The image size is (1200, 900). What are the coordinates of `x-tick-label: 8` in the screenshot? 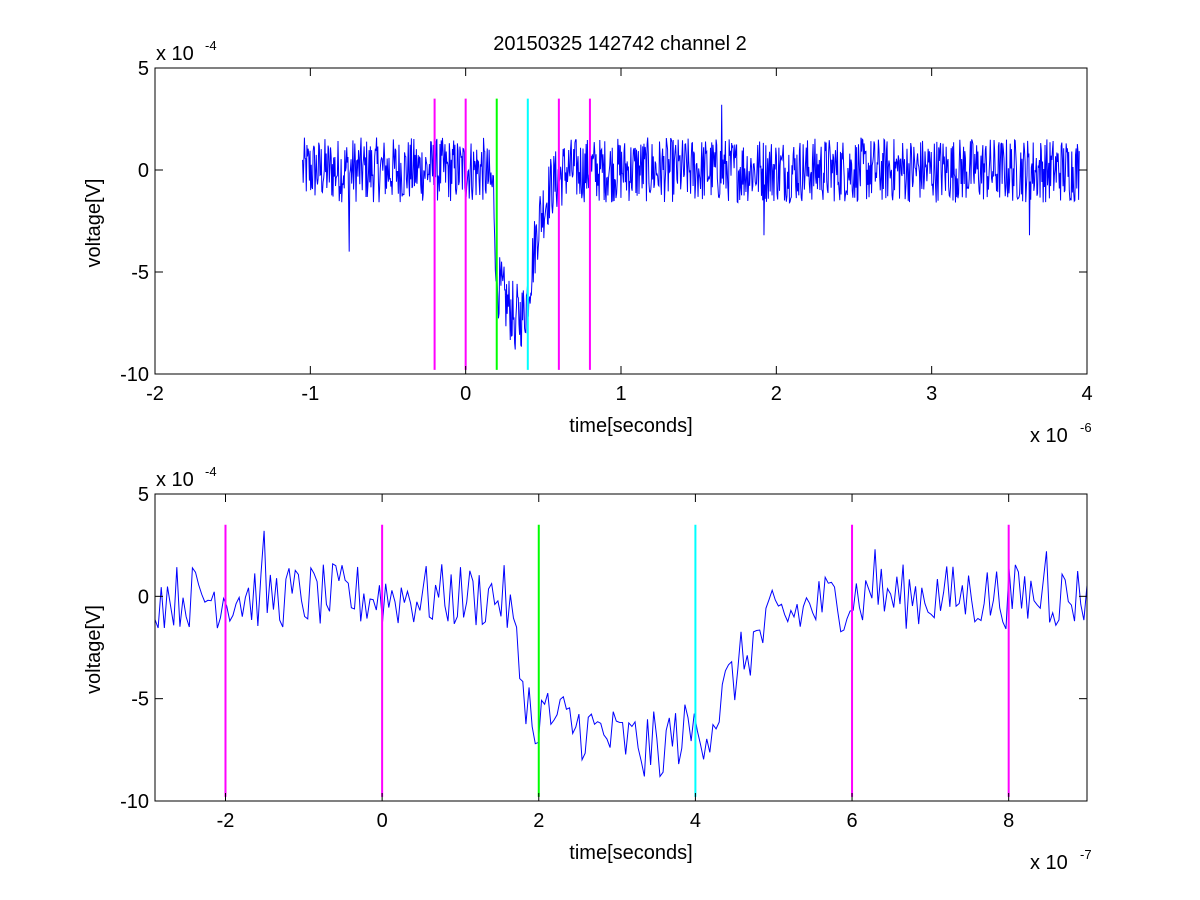 It's located at (1008, 821).